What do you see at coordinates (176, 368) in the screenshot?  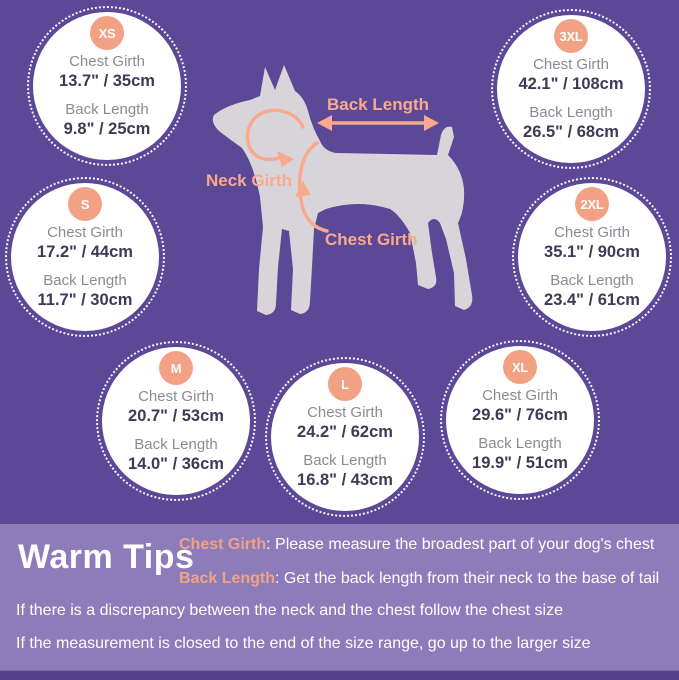 I see `size-badge-m: M` at bounding box center [176, 368].